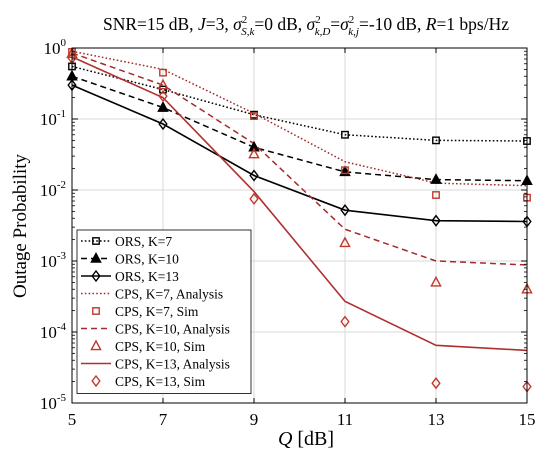 This screenshot has height=454, width=550. I want to click on legend-label: CPS, K=13, Analysis, so click(172, 364).